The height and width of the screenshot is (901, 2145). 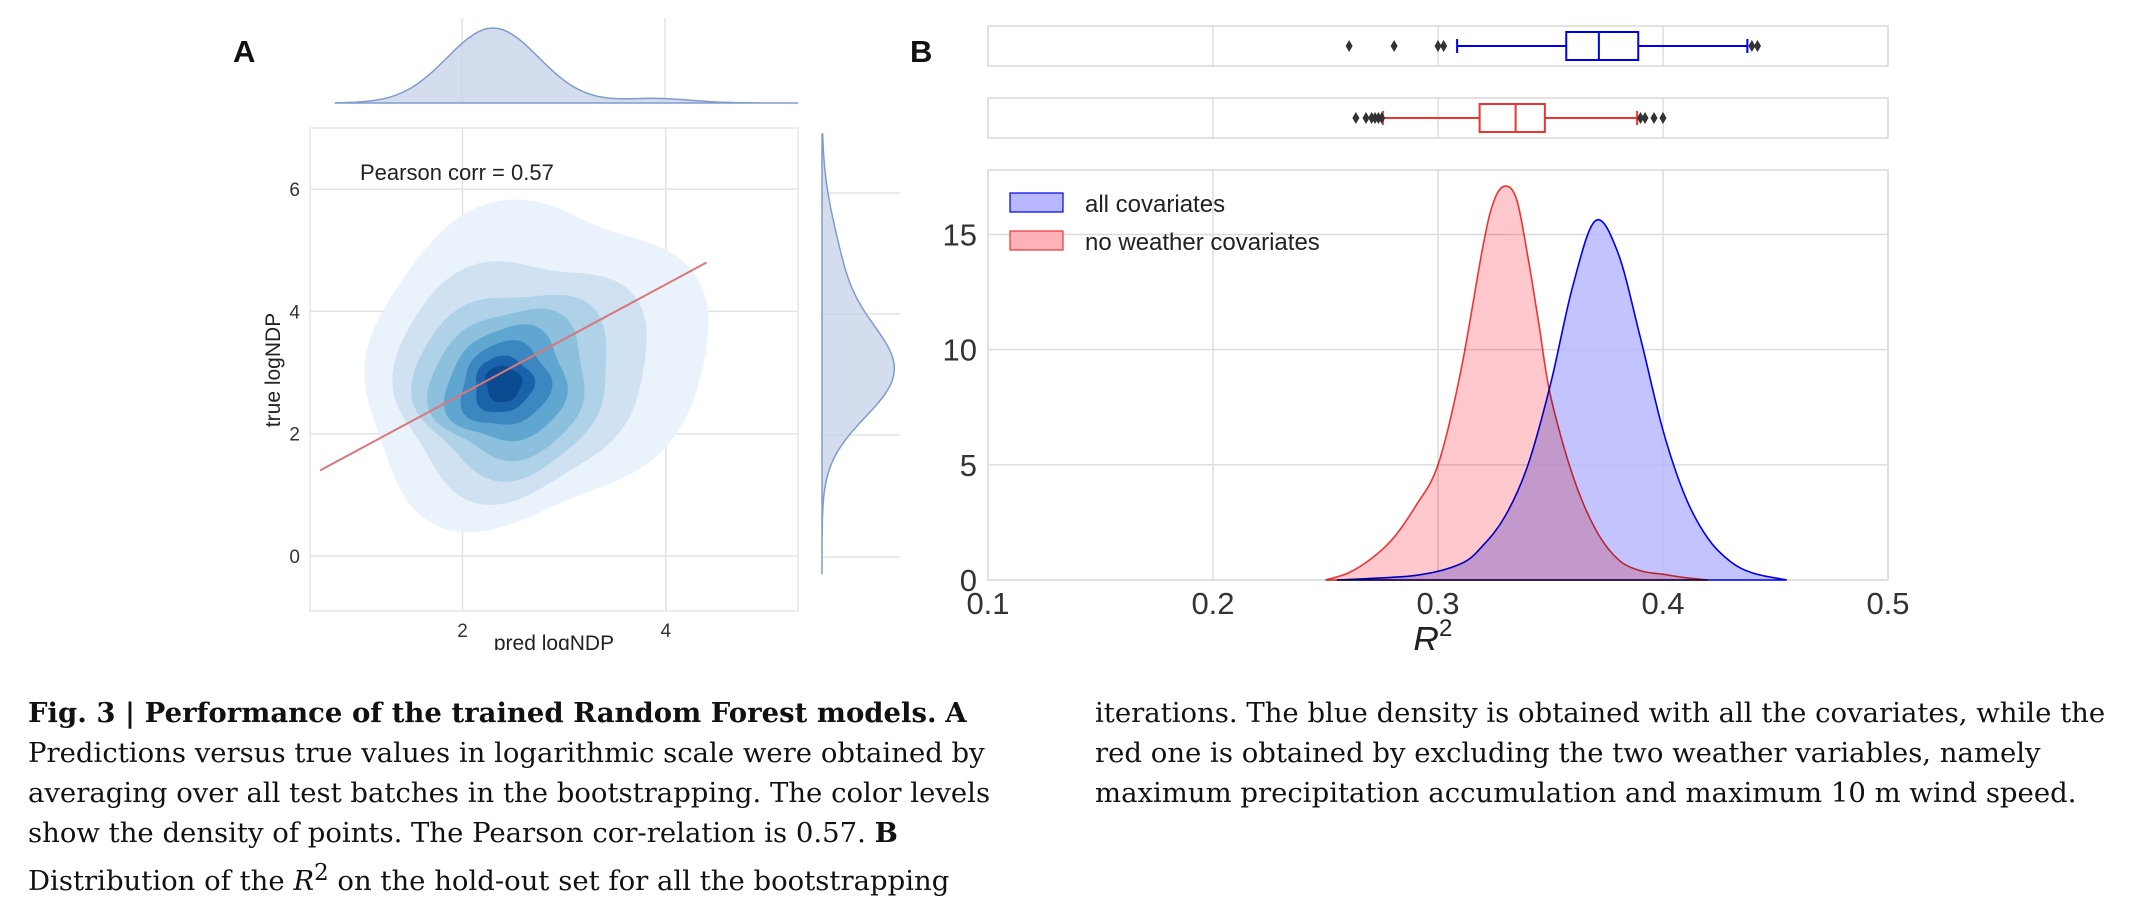 What do you see at coordinates (304, 881) in the screenshot?
I see `caption-r: R` at bounding box center [304, 881].